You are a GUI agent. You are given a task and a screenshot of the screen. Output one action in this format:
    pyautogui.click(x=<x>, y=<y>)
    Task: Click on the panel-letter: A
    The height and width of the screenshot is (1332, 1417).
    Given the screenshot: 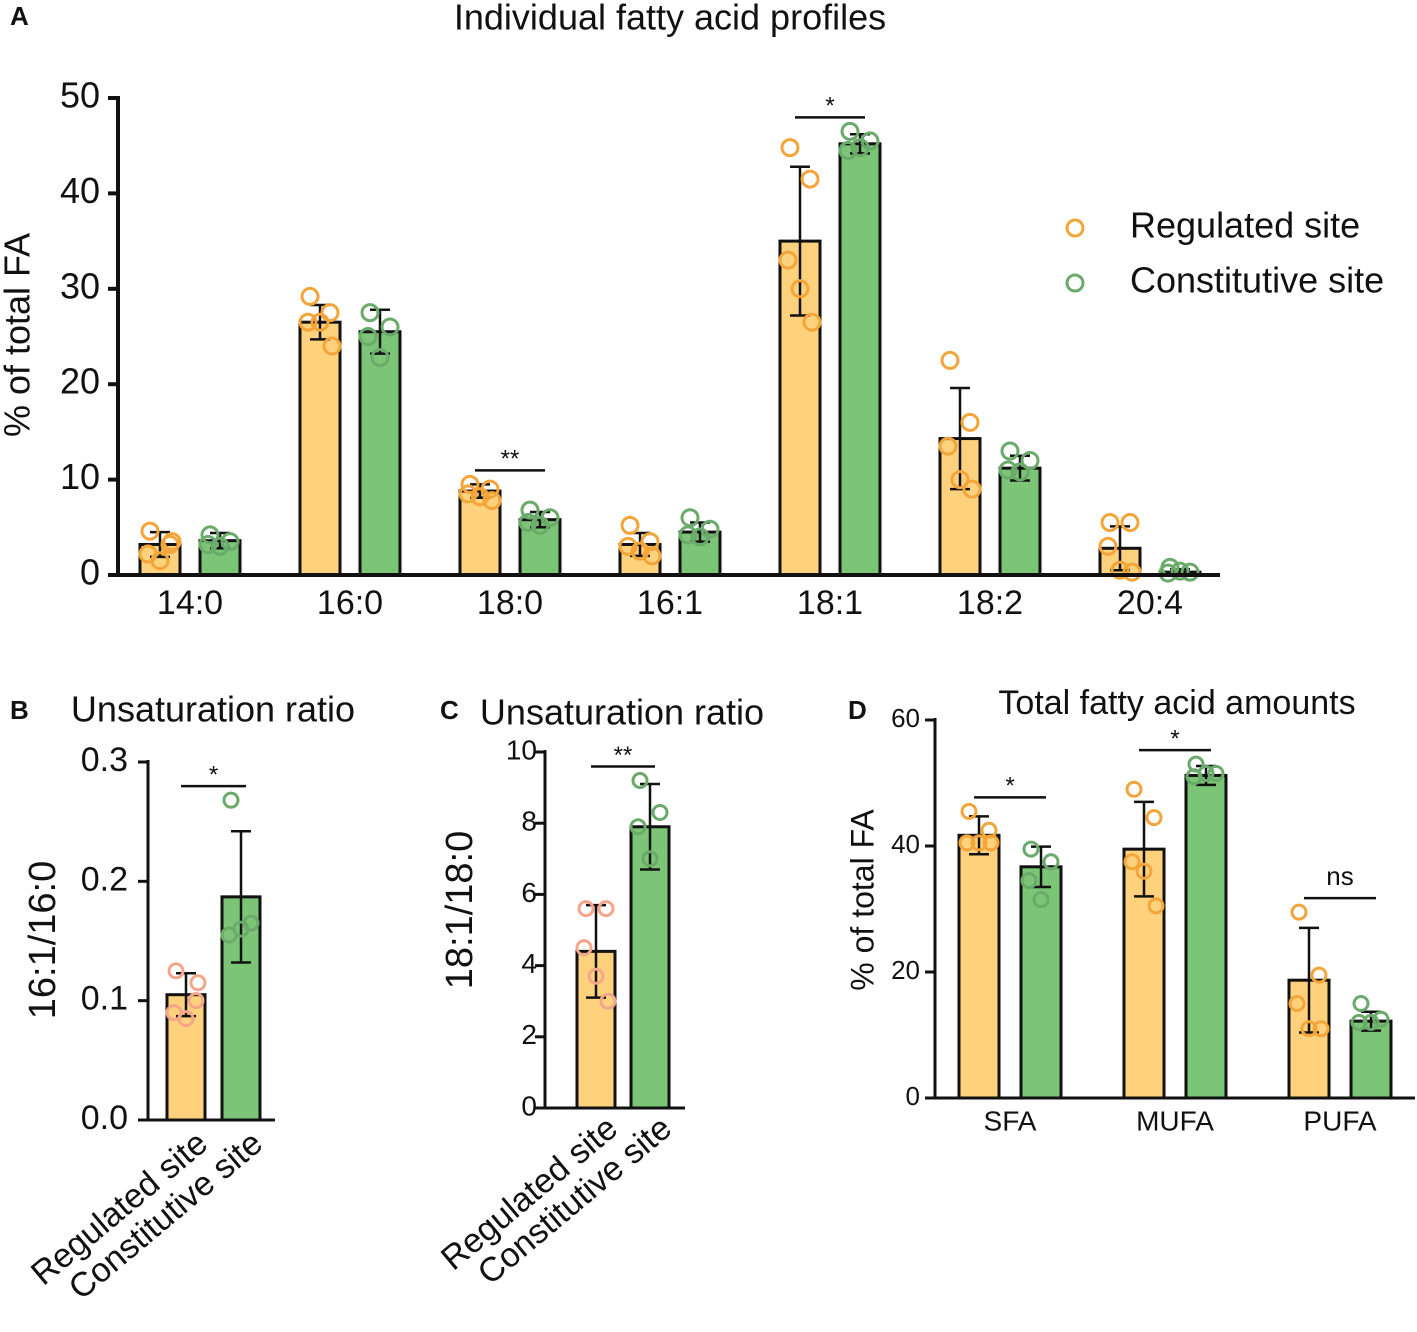 What is the action you would take?
    pyautogui.click(x=19, y=16)
    